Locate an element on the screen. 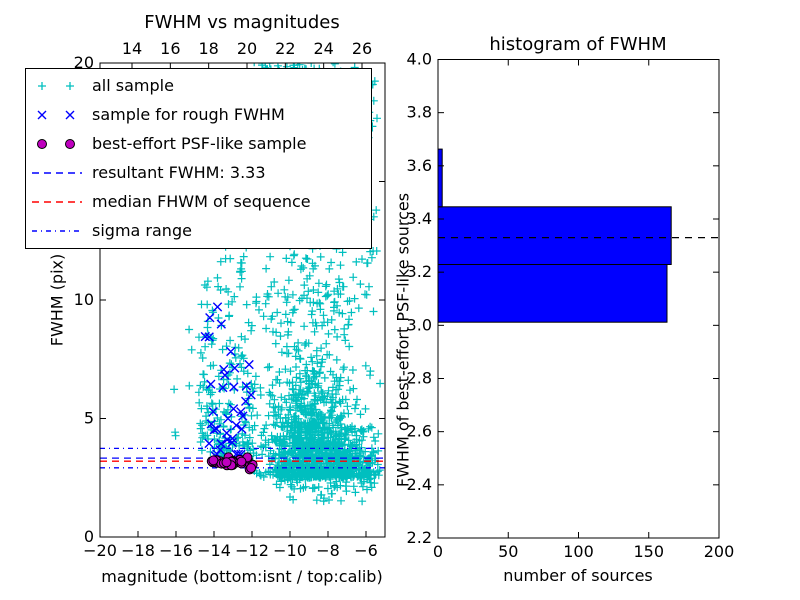 This screenshot has width=800, height=600. svg-text: 24 is located at coordinates (323, 48).